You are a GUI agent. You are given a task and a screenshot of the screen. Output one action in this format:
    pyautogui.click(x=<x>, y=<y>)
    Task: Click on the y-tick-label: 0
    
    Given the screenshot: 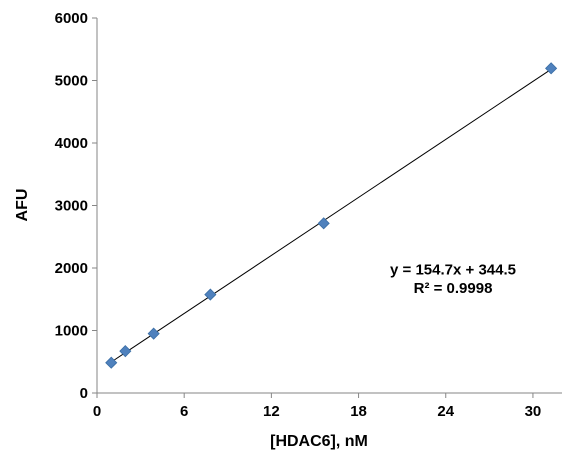 What is the action you would take?
    pyautogui.click(x=84, y=393)
    